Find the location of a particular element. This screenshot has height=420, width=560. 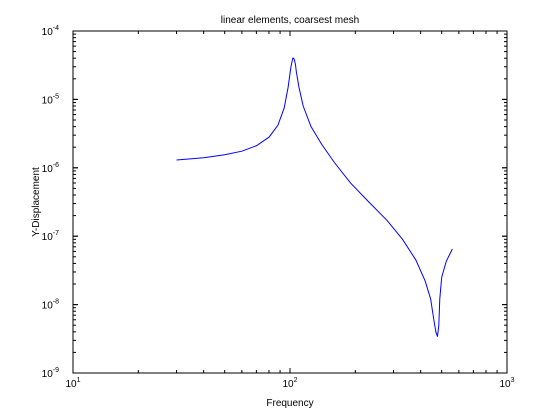

y-tick-label: 10⁻⁴ is located at coordinates (50, 31).